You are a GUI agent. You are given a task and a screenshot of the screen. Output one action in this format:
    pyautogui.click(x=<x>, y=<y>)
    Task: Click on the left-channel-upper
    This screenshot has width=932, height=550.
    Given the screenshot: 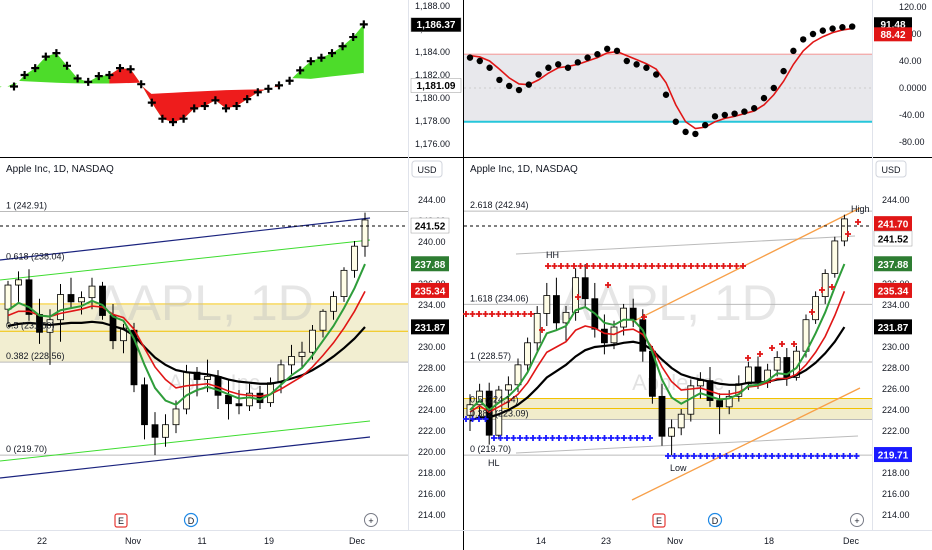 What is the action you would take?
    pyautogui.click(x=185, y=239)
    